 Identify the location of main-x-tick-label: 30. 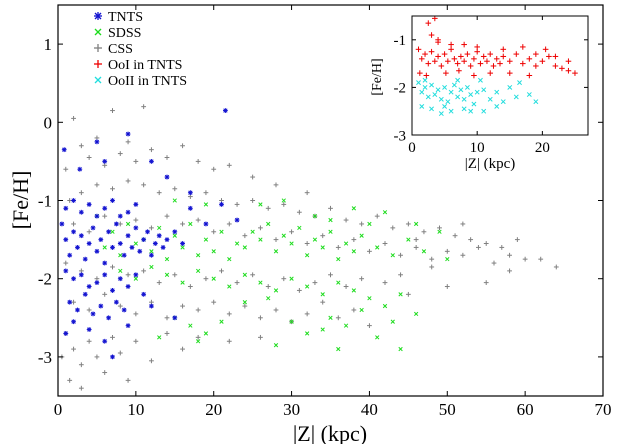
(291, 409).